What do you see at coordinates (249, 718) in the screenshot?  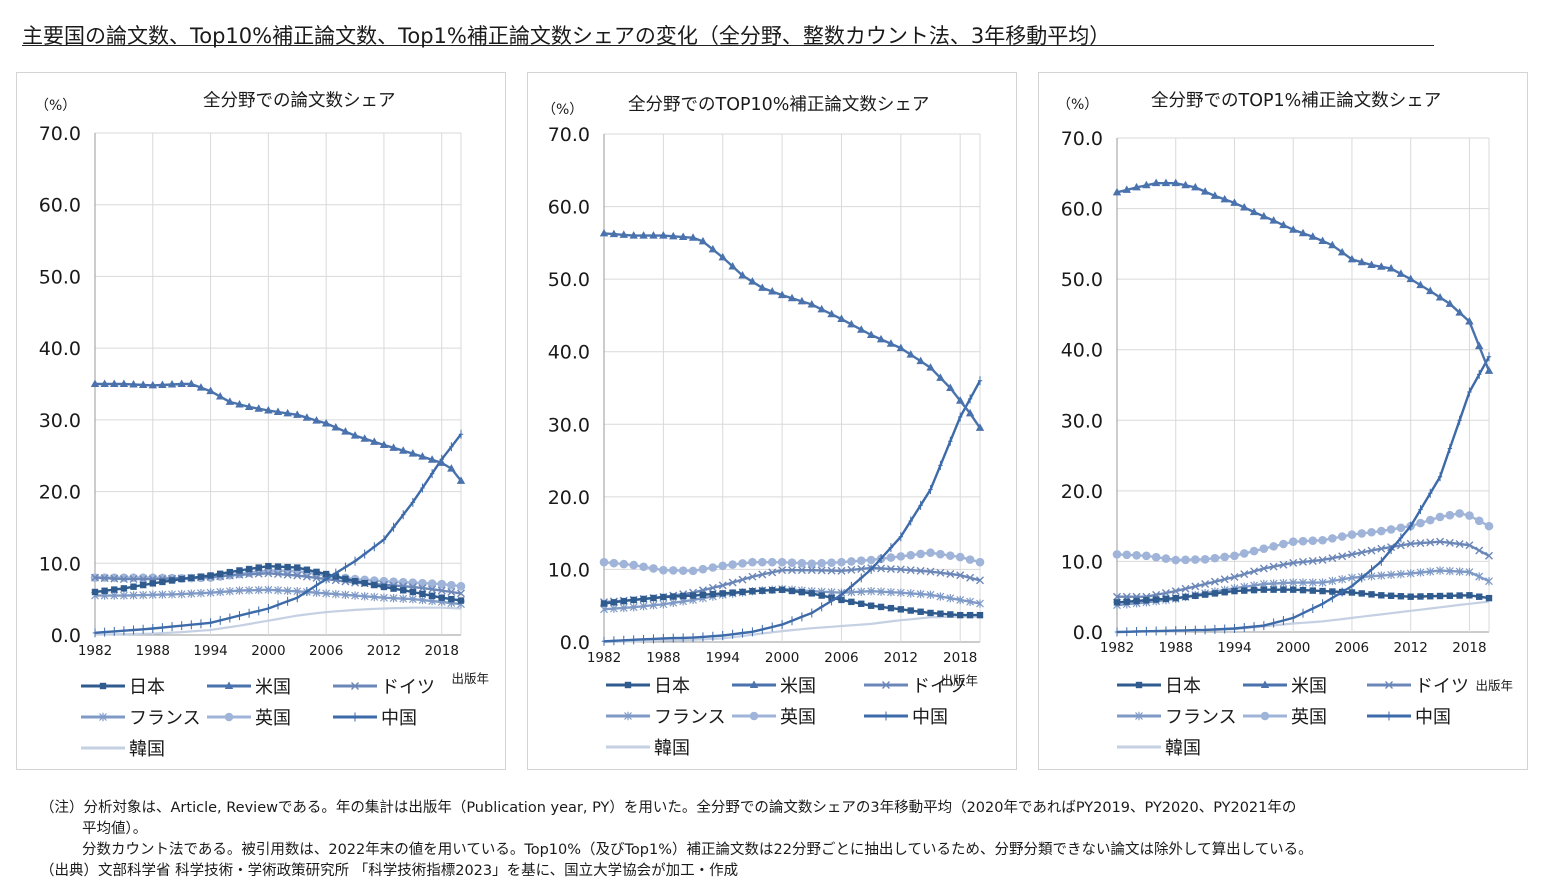 I see `legend-item: 英国` at bounding box center [249, 718].